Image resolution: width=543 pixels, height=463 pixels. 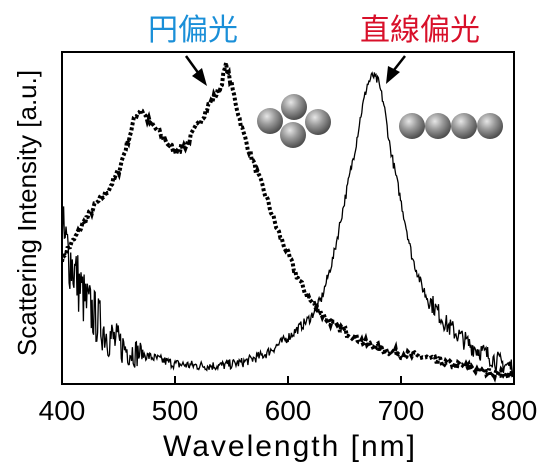 What do you see at coordinates (193, 30) in the screenshot?
I see `circular-polarization-label: 円偏光` at bounding box center [193, 30].